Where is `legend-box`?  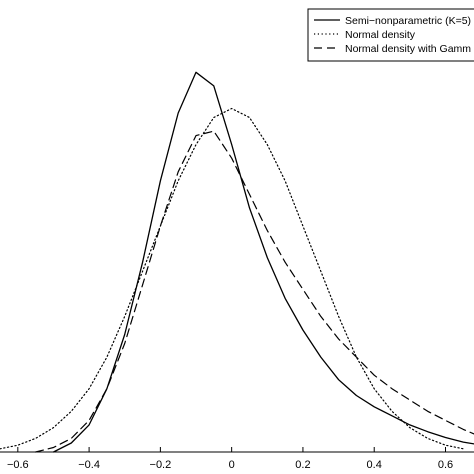
legend-box is located at coordinates (390, 35).